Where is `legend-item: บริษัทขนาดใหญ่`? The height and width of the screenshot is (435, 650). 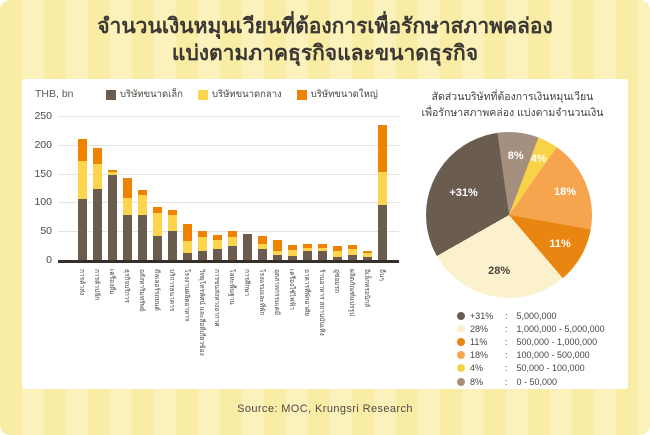 legend-item: บริษัทขนาดใหญ่ is located at coordinates (337, 94).